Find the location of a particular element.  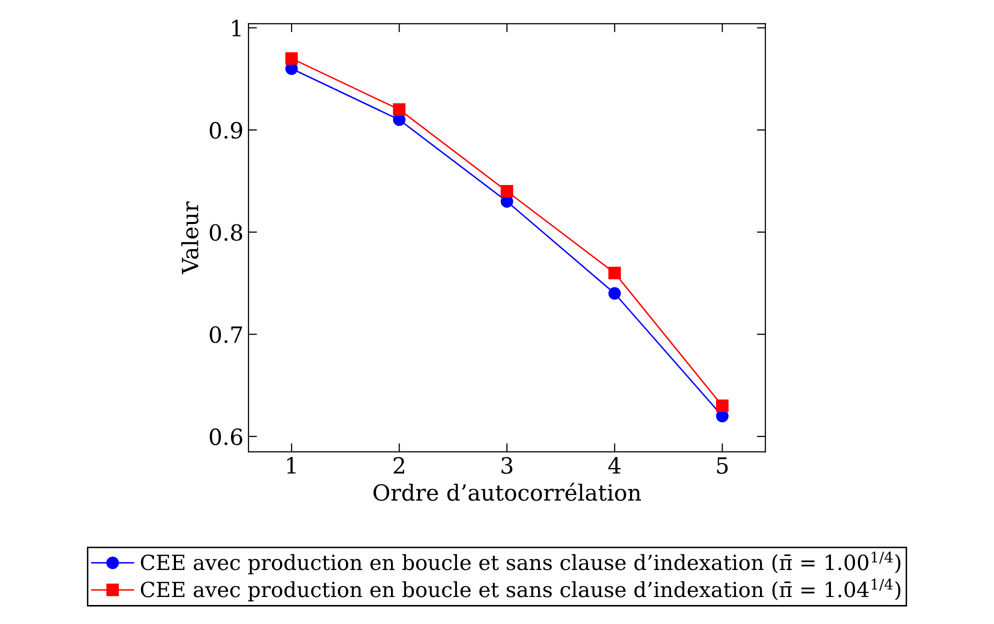

y-tick-label: 0.7 is located at coordinates (226, 335).